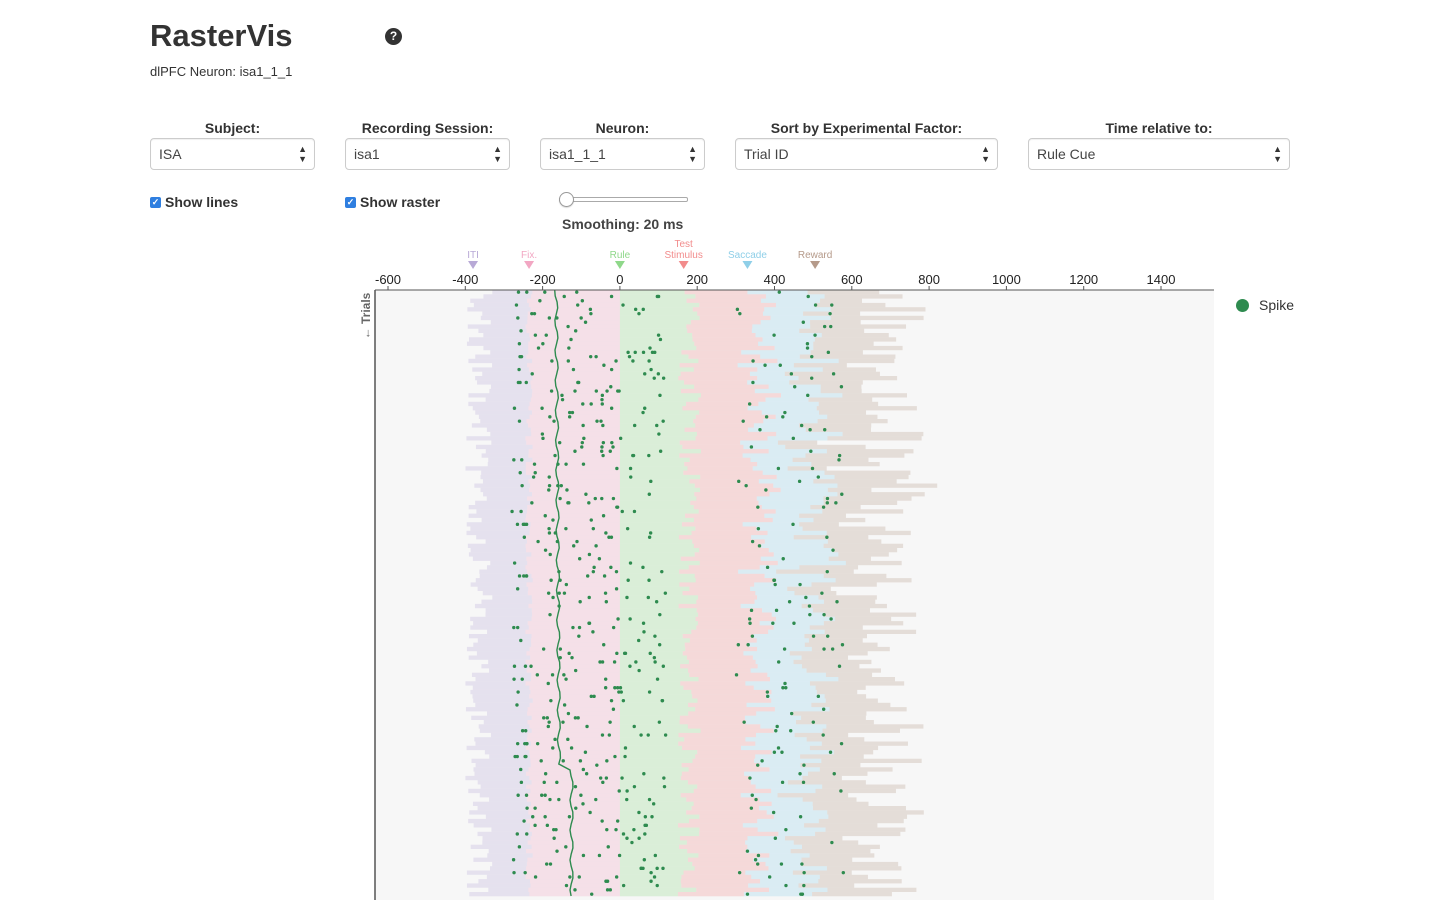 This screenshot has height=900, width=1440. Describe the element at coordinates (400, 202) in the screenshot. I see `show-raster-label: Show raster` at that location.